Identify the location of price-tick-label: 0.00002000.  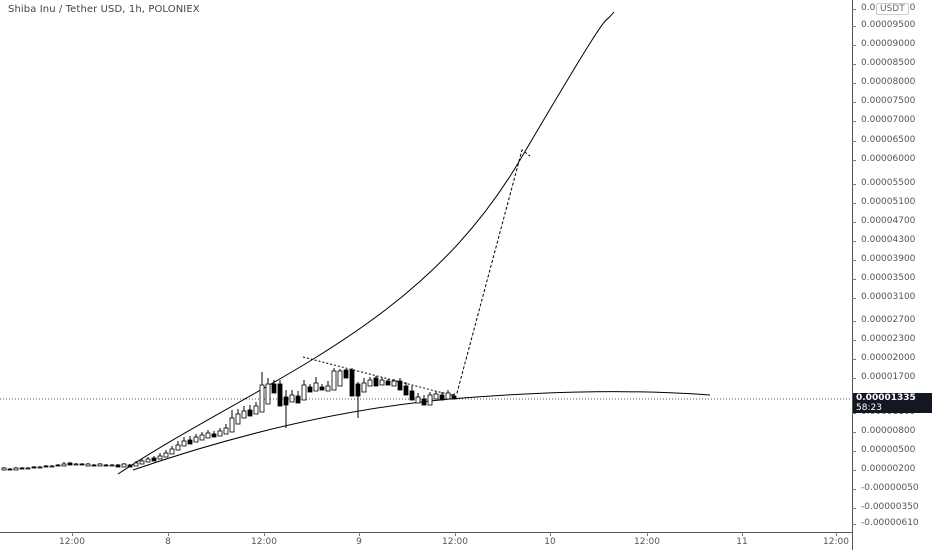
(888, 358).